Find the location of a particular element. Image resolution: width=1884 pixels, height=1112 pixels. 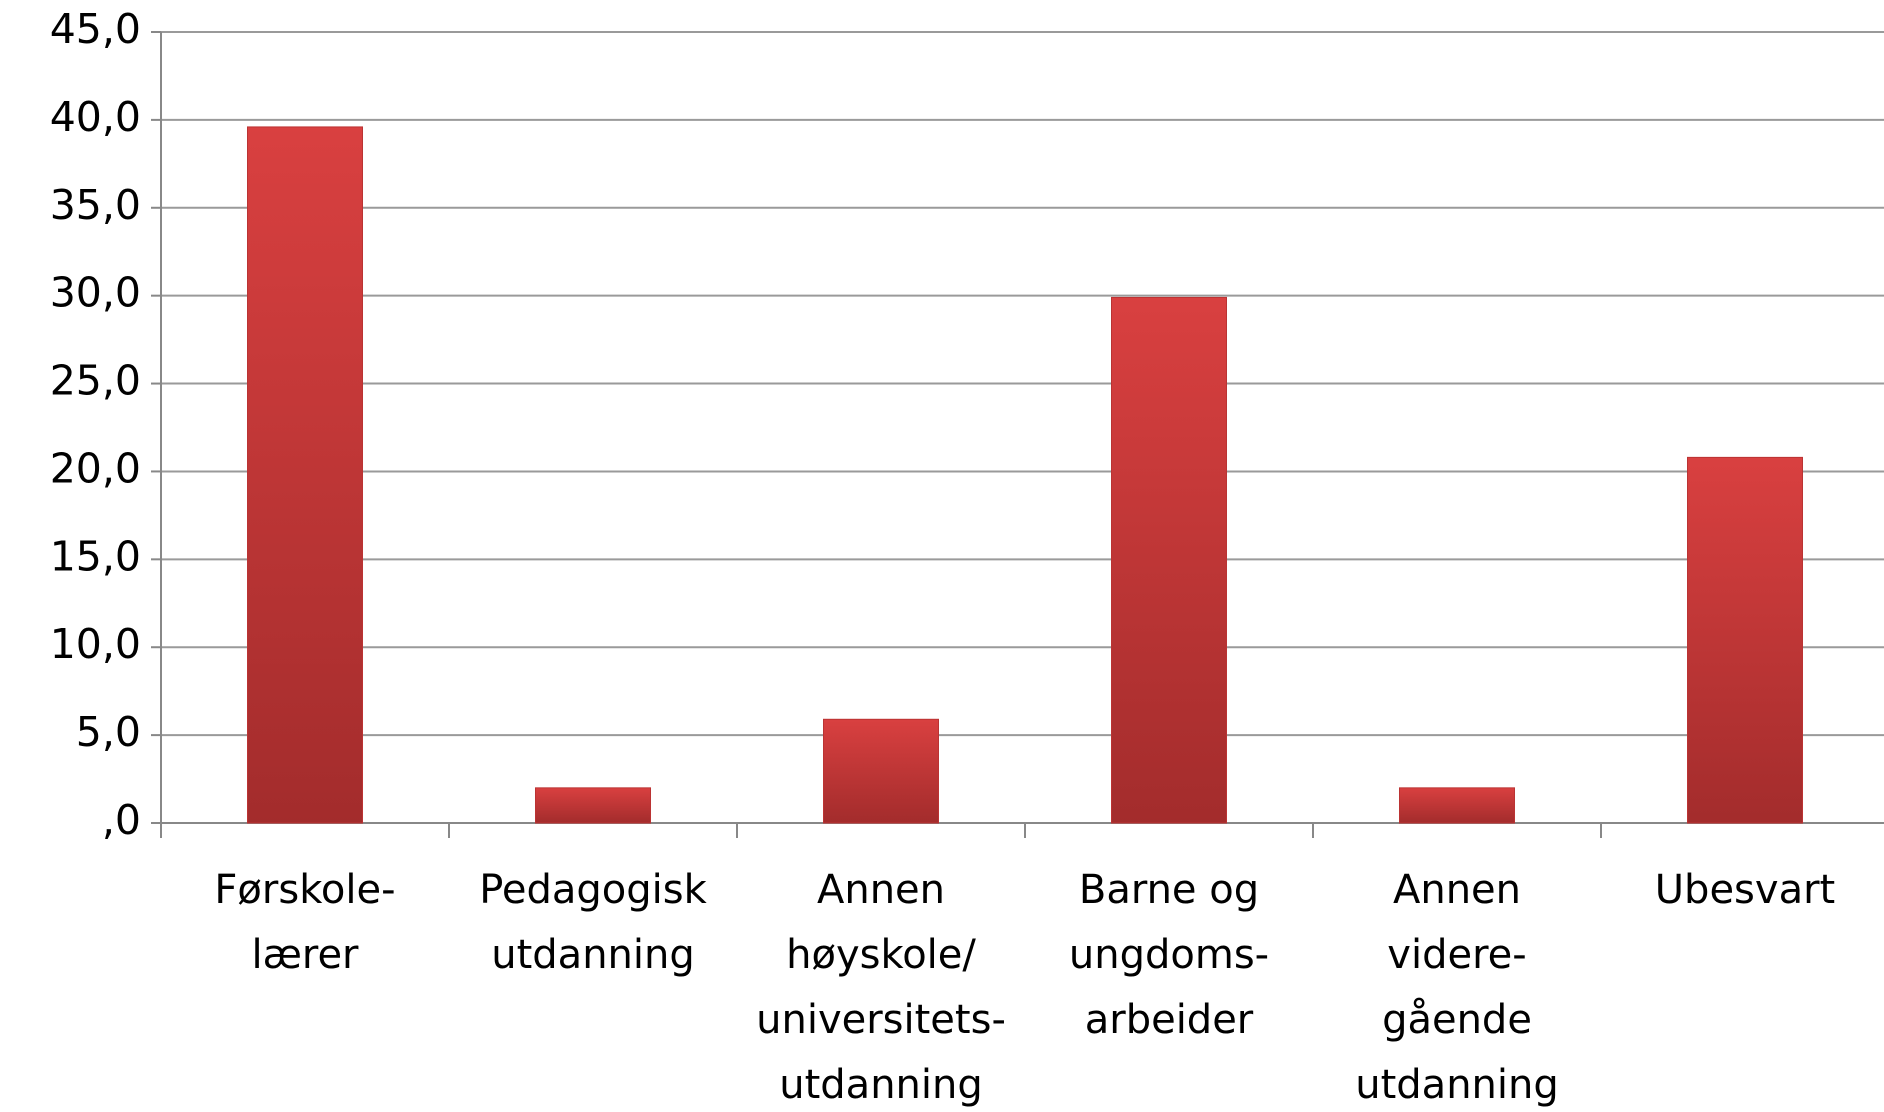

x-tick-label: Ubesvart is located at coordinates (1745, 890).